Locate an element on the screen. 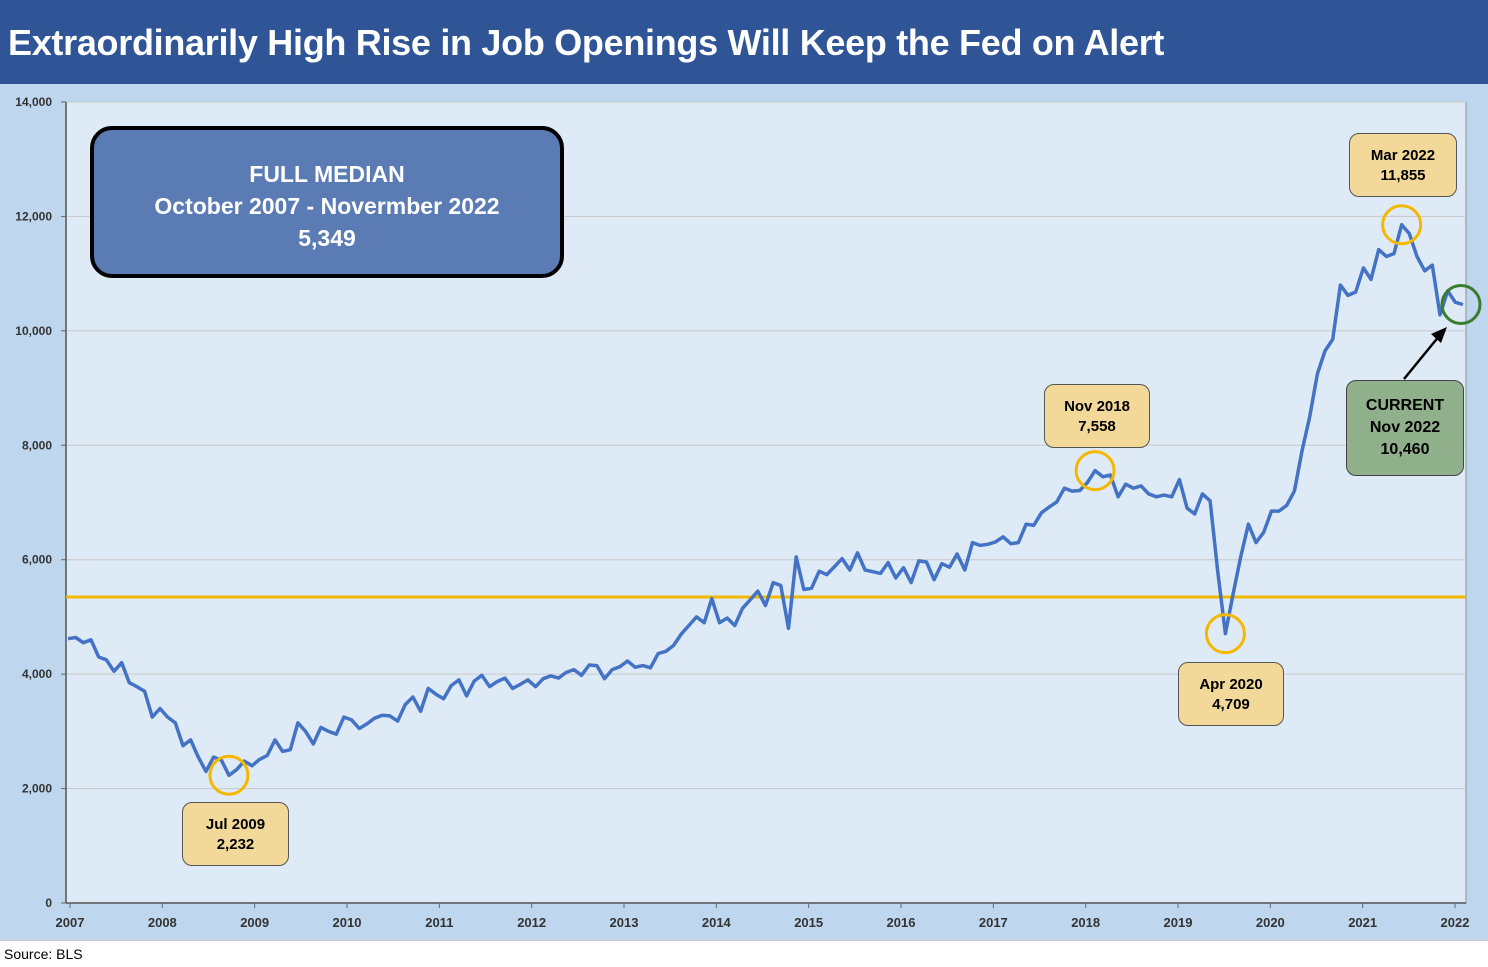 This screenshot has height=967, width=1488. callout-apr-2020-value: 4,709 is located at coordinates (1231, 704).